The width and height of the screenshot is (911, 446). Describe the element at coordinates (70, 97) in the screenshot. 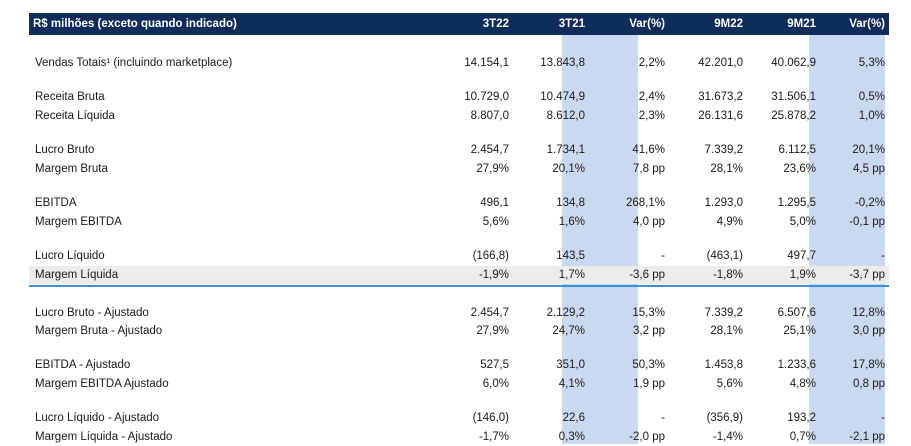

I see `row-label: Receita Bruta` at that location.